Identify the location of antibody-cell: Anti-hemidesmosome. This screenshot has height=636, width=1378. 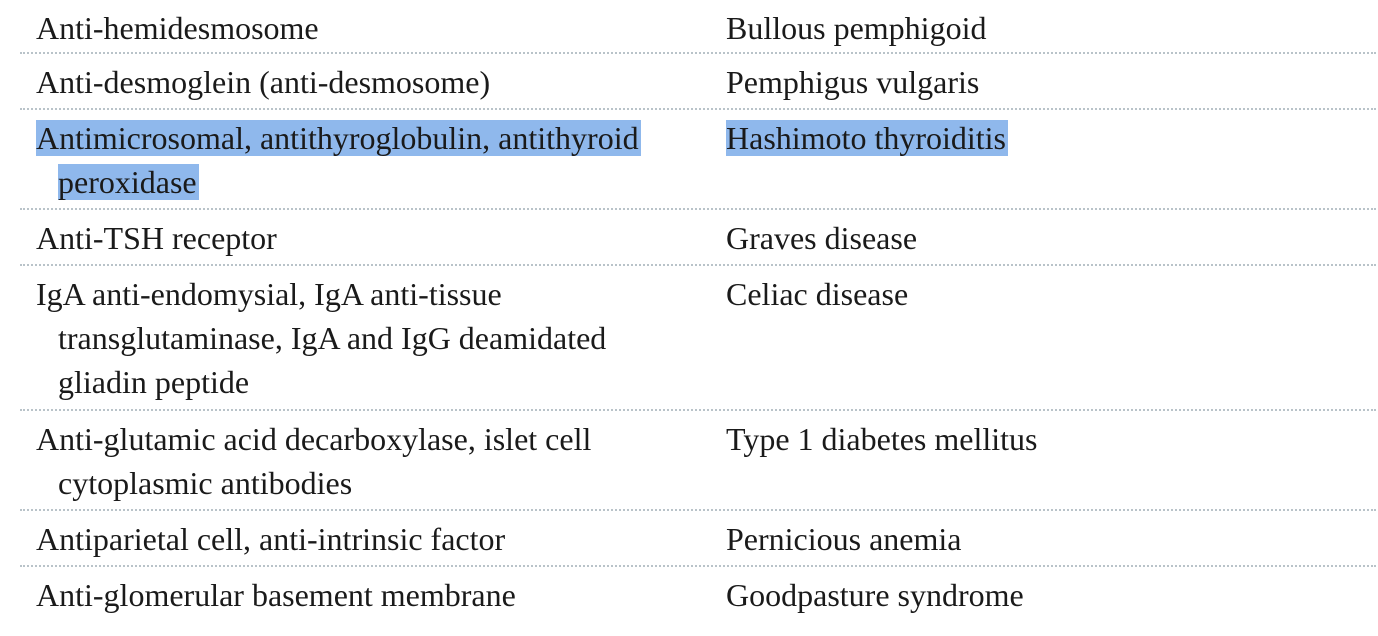
(372, 29).